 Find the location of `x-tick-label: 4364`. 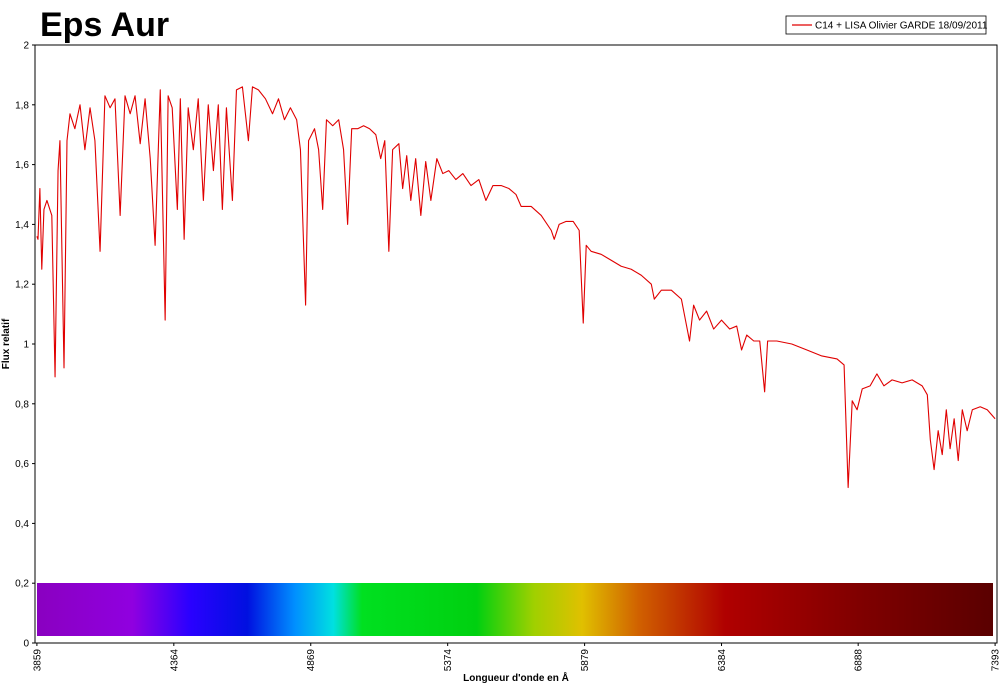

x-tick-label: 4364 is located at coordinates (174, 660).